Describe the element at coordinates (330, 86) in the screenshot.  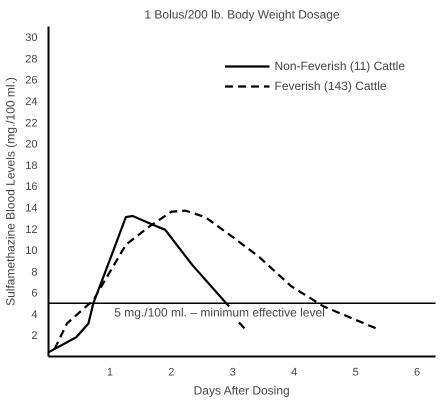
I see `legend-label: Feverish (143) Cattle` at that location.